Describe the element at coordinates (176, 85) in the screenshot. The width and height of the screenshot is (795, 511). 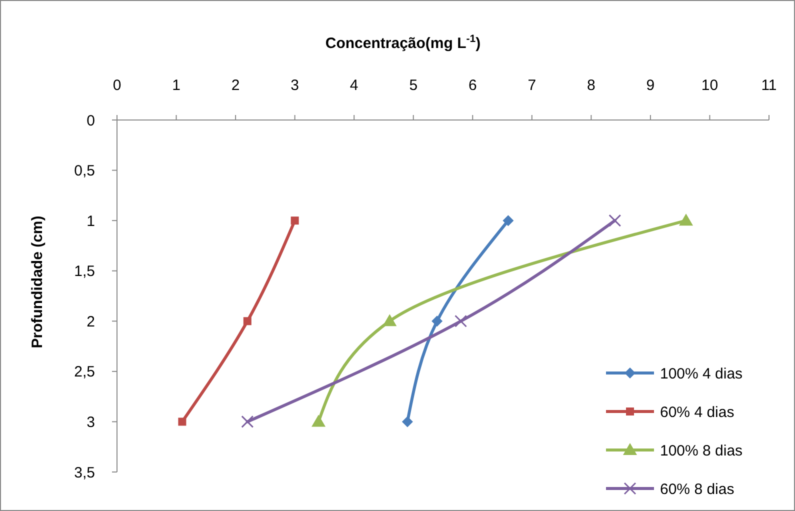
I see `x-tick-label: 1` at that location.